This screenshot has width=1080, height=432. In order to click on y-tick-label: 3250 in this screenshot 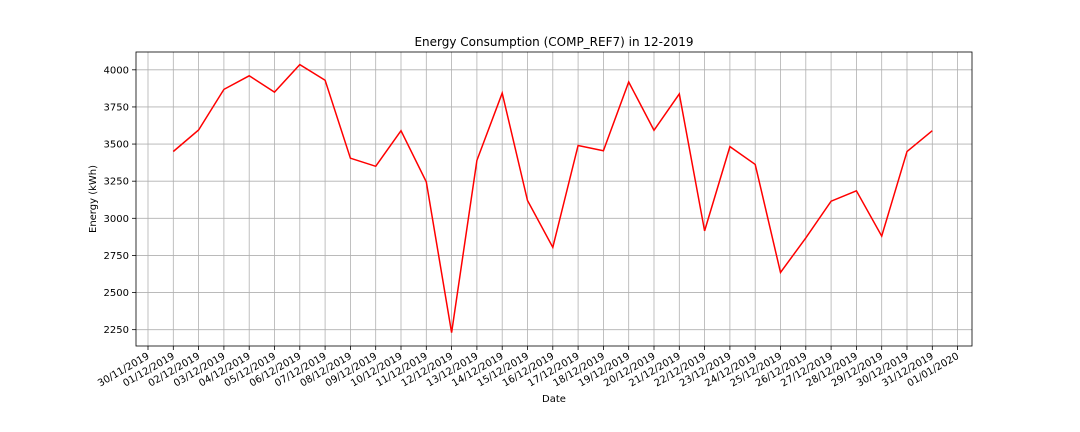, I will do `click(116, 182)`.